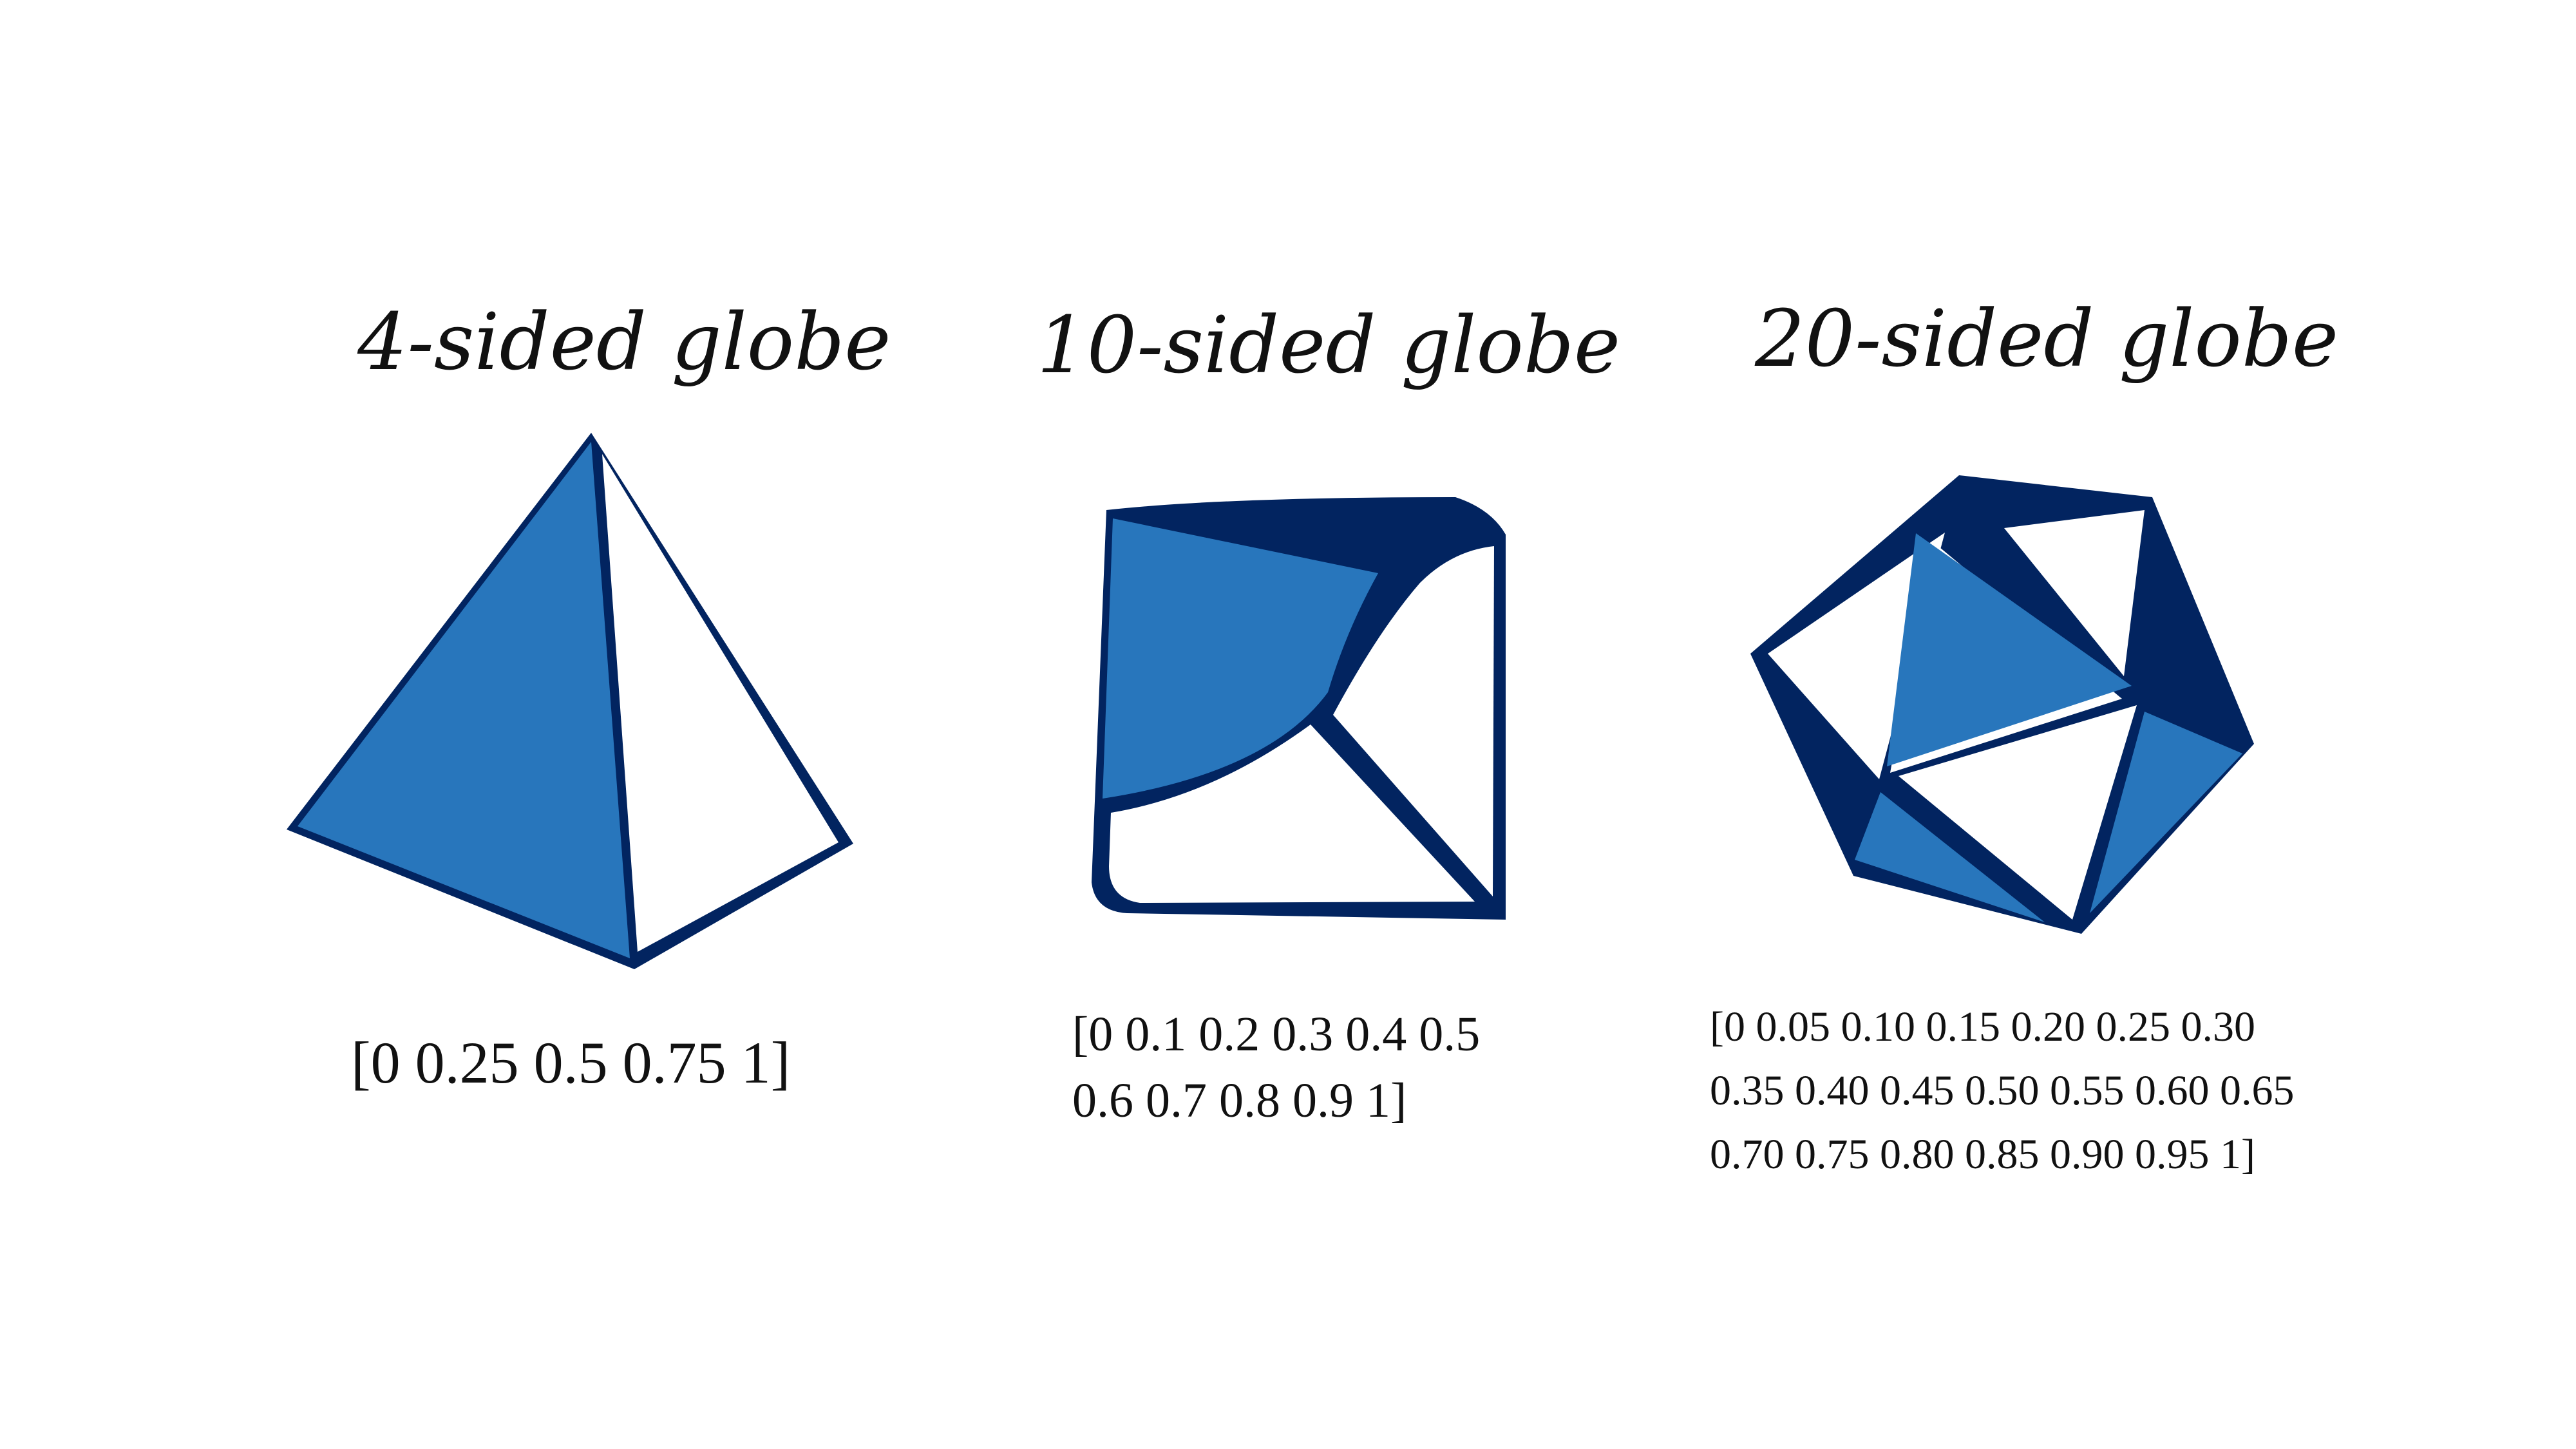 The width and height of the screenshot is (2576, 1449). I want to click on ico-blue-face-center, so click(2010, 650).